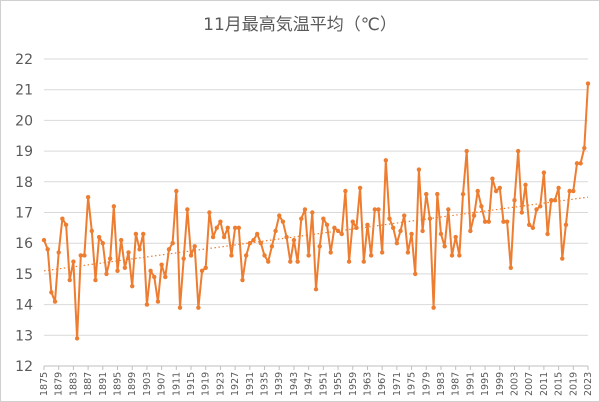 This screenshot has width=600, height=402. Describe the element at coordinates (59, 384) in the screenshot. I see `x-tick-label: 1879` at that location.